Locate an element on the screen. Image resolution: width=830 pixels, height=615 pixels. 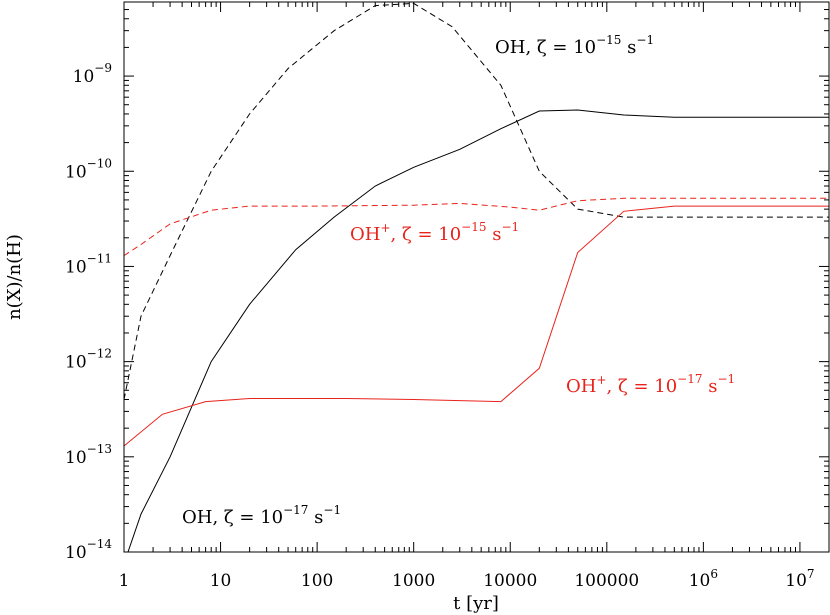
y-tick-label: 10−14 is located at coordinates (88, 550).